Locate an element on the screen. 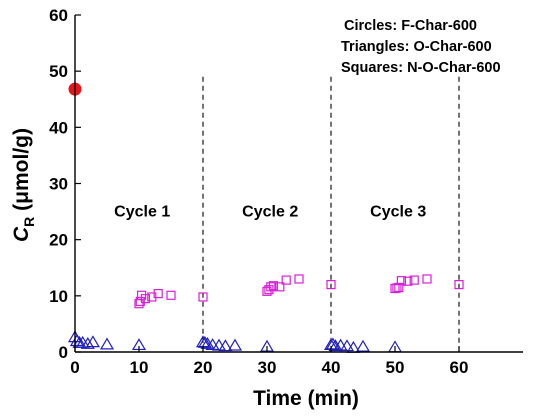  series-note: Squares: N-O-Char-600 is located at coordinates (421, 68).